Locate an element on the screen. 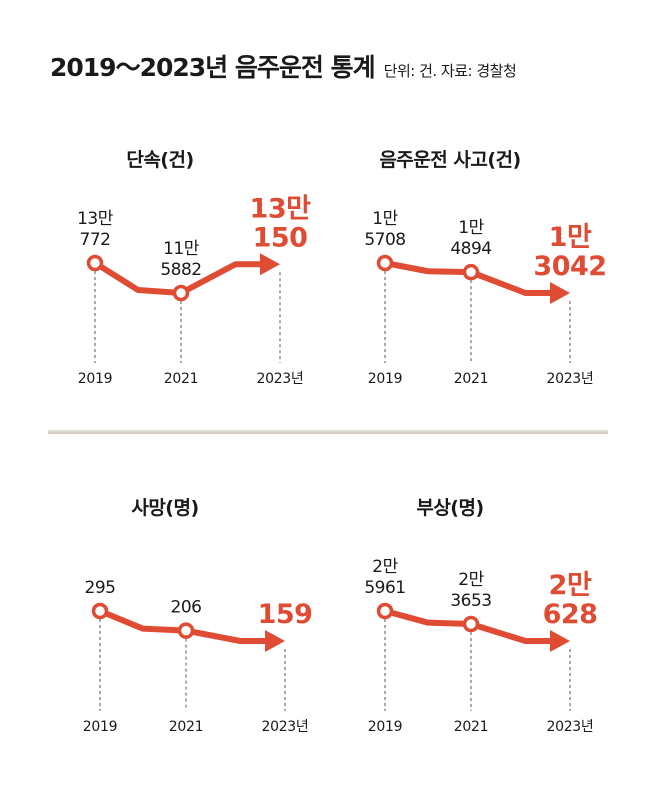 The image size is (665, 793). unit-source-note: 단위: 건. 자료: 경찰청 is located at coordinates (450, 71).